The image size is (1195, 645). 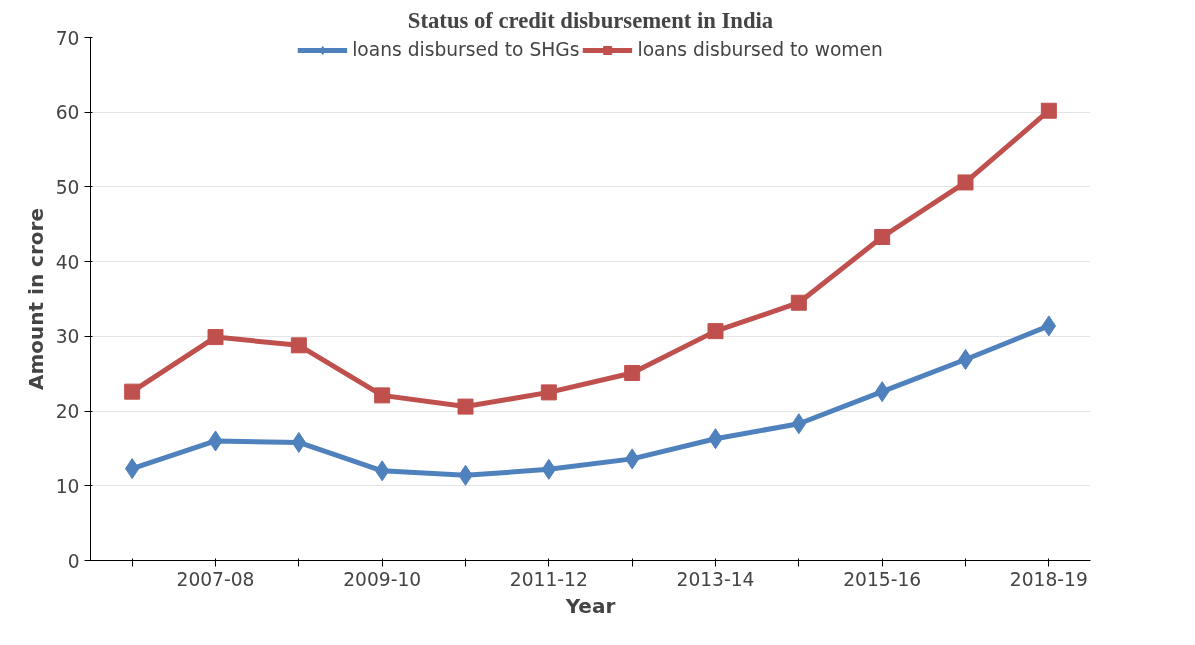 I want to click on y-tick-label: 60, so click(x=67, y=113).